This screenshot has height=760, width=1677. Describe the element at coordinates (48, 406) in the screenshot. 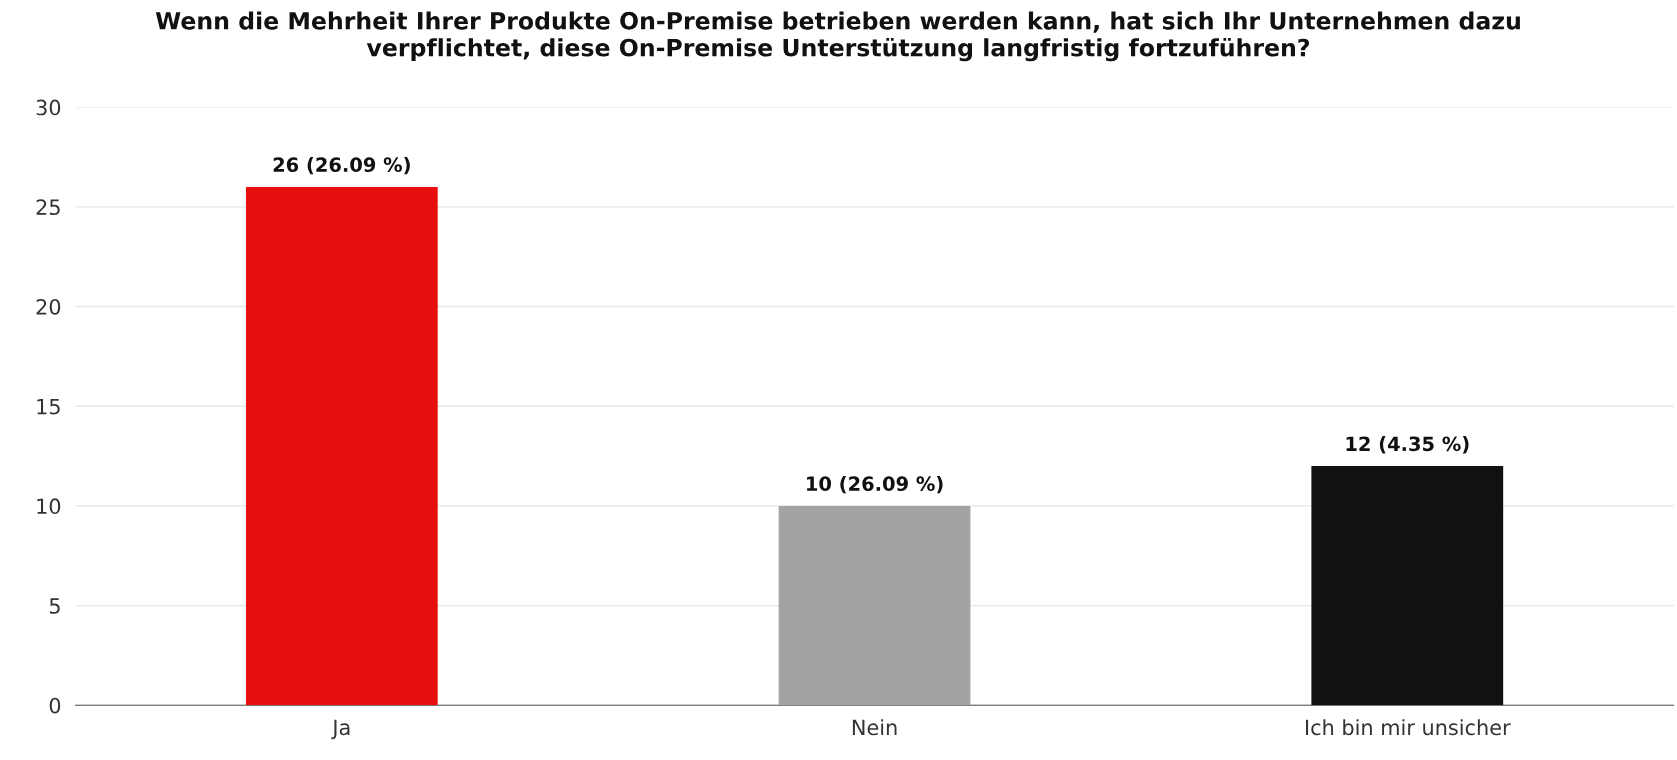

I see `y-tick-label: 15` at that location.